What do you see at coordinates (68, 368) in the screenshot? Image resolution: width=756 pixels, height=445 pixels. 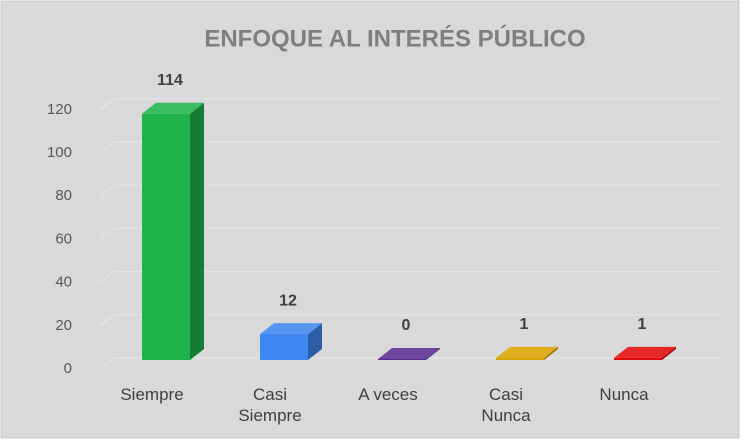 I see `y-tick-label: 0` at bounding box center [68, 368].